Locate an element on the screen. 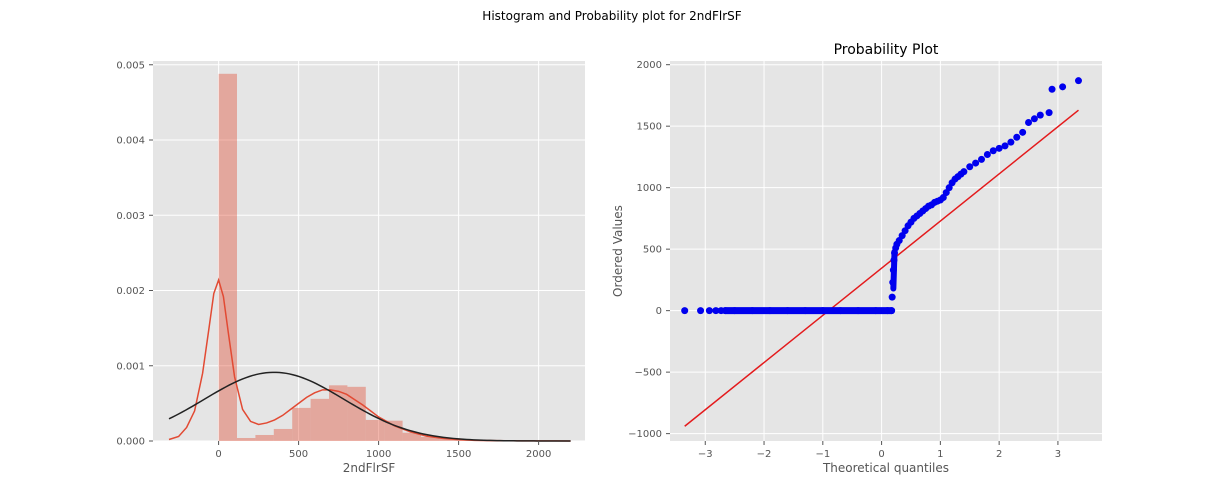 The width and height of the screenshot is (1224, 504). y-tick-label: 1000 is located at coordinates (649, 188).